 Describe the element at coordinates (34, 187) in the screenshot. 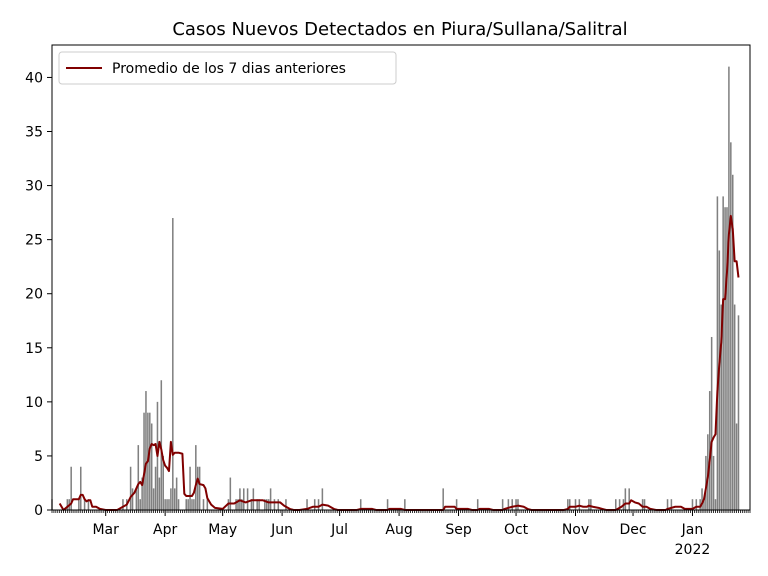

I see `y-tick-label: 30` at that location.